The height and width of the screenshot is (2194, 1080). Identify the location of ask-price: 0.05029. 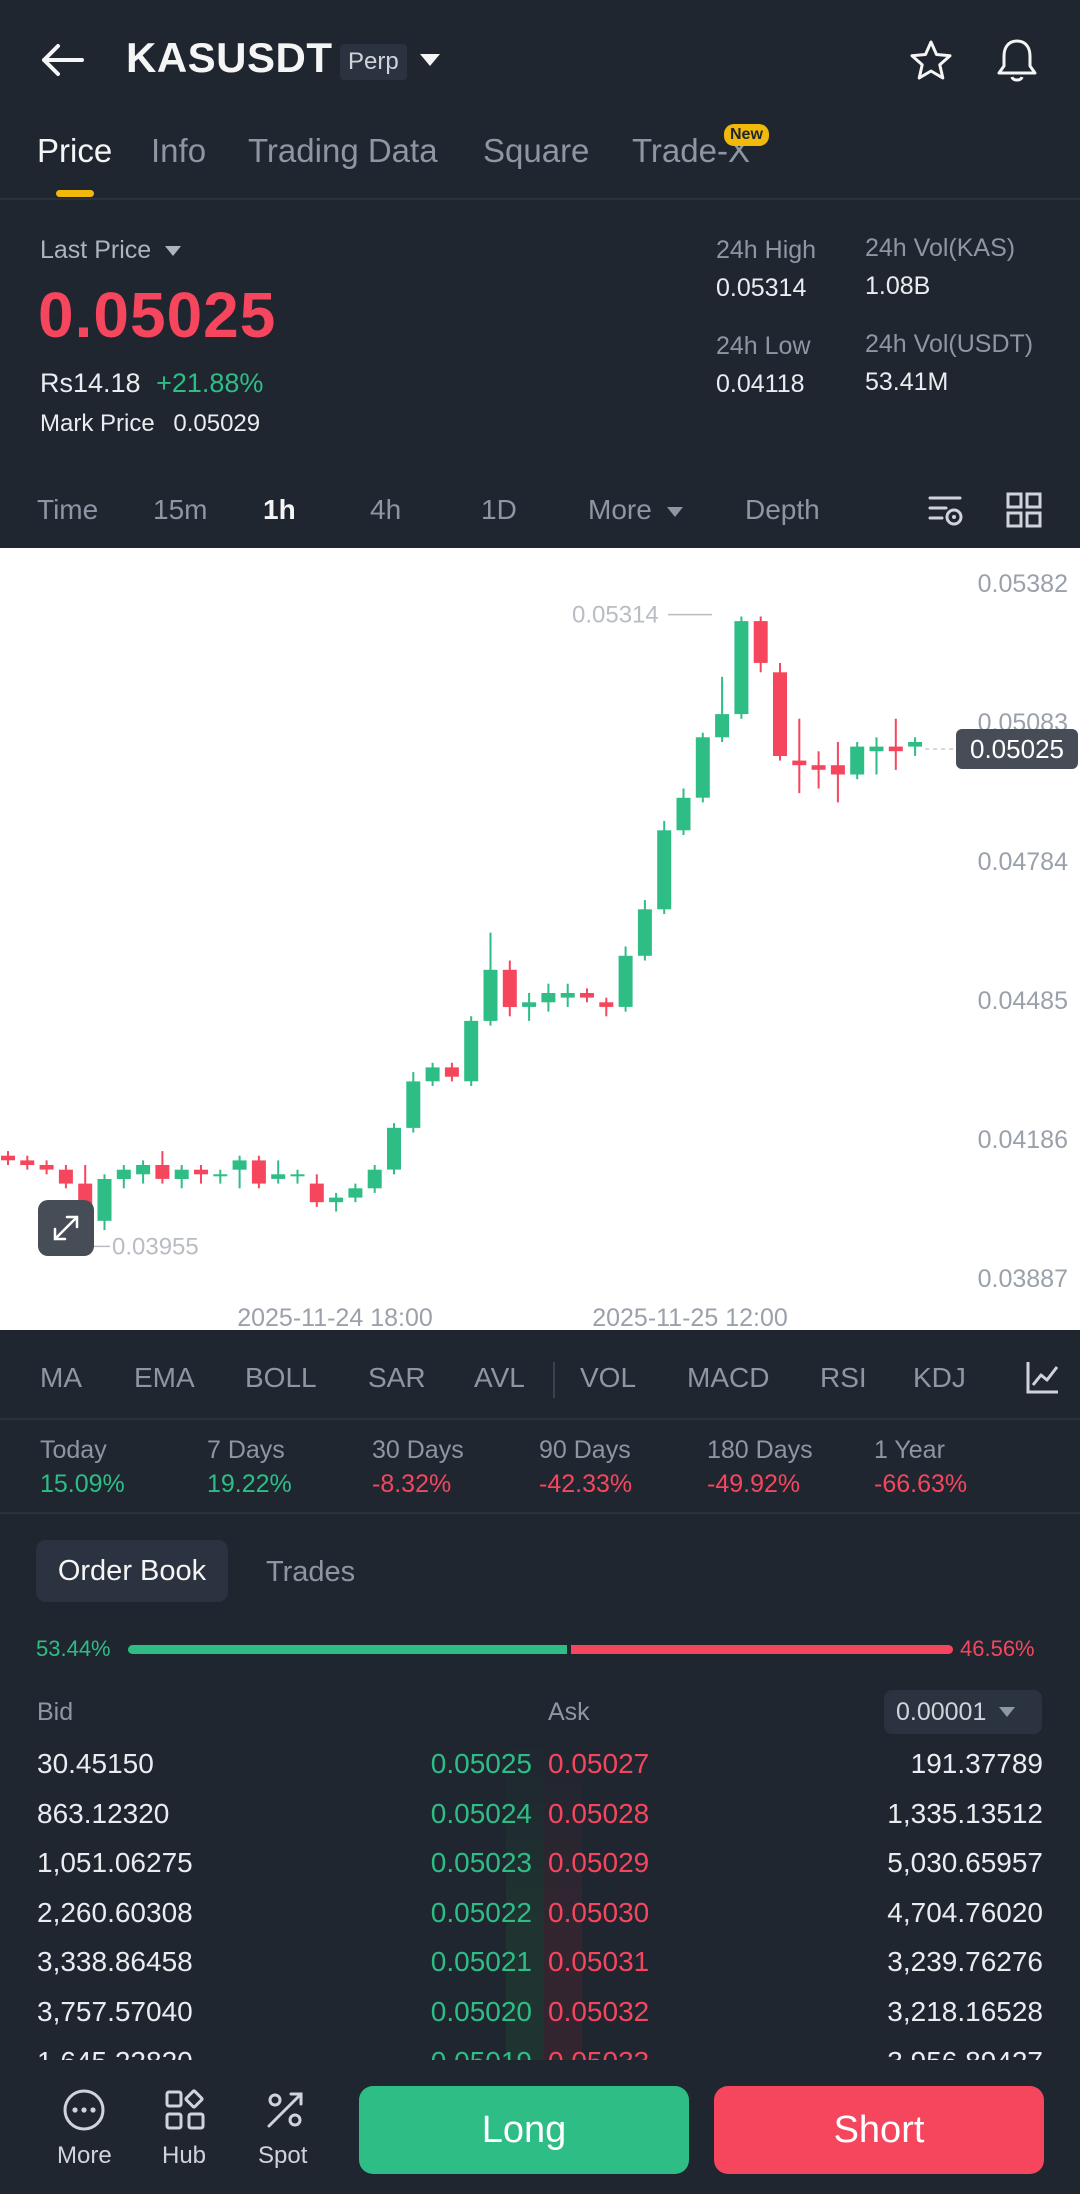
(599, 1863).